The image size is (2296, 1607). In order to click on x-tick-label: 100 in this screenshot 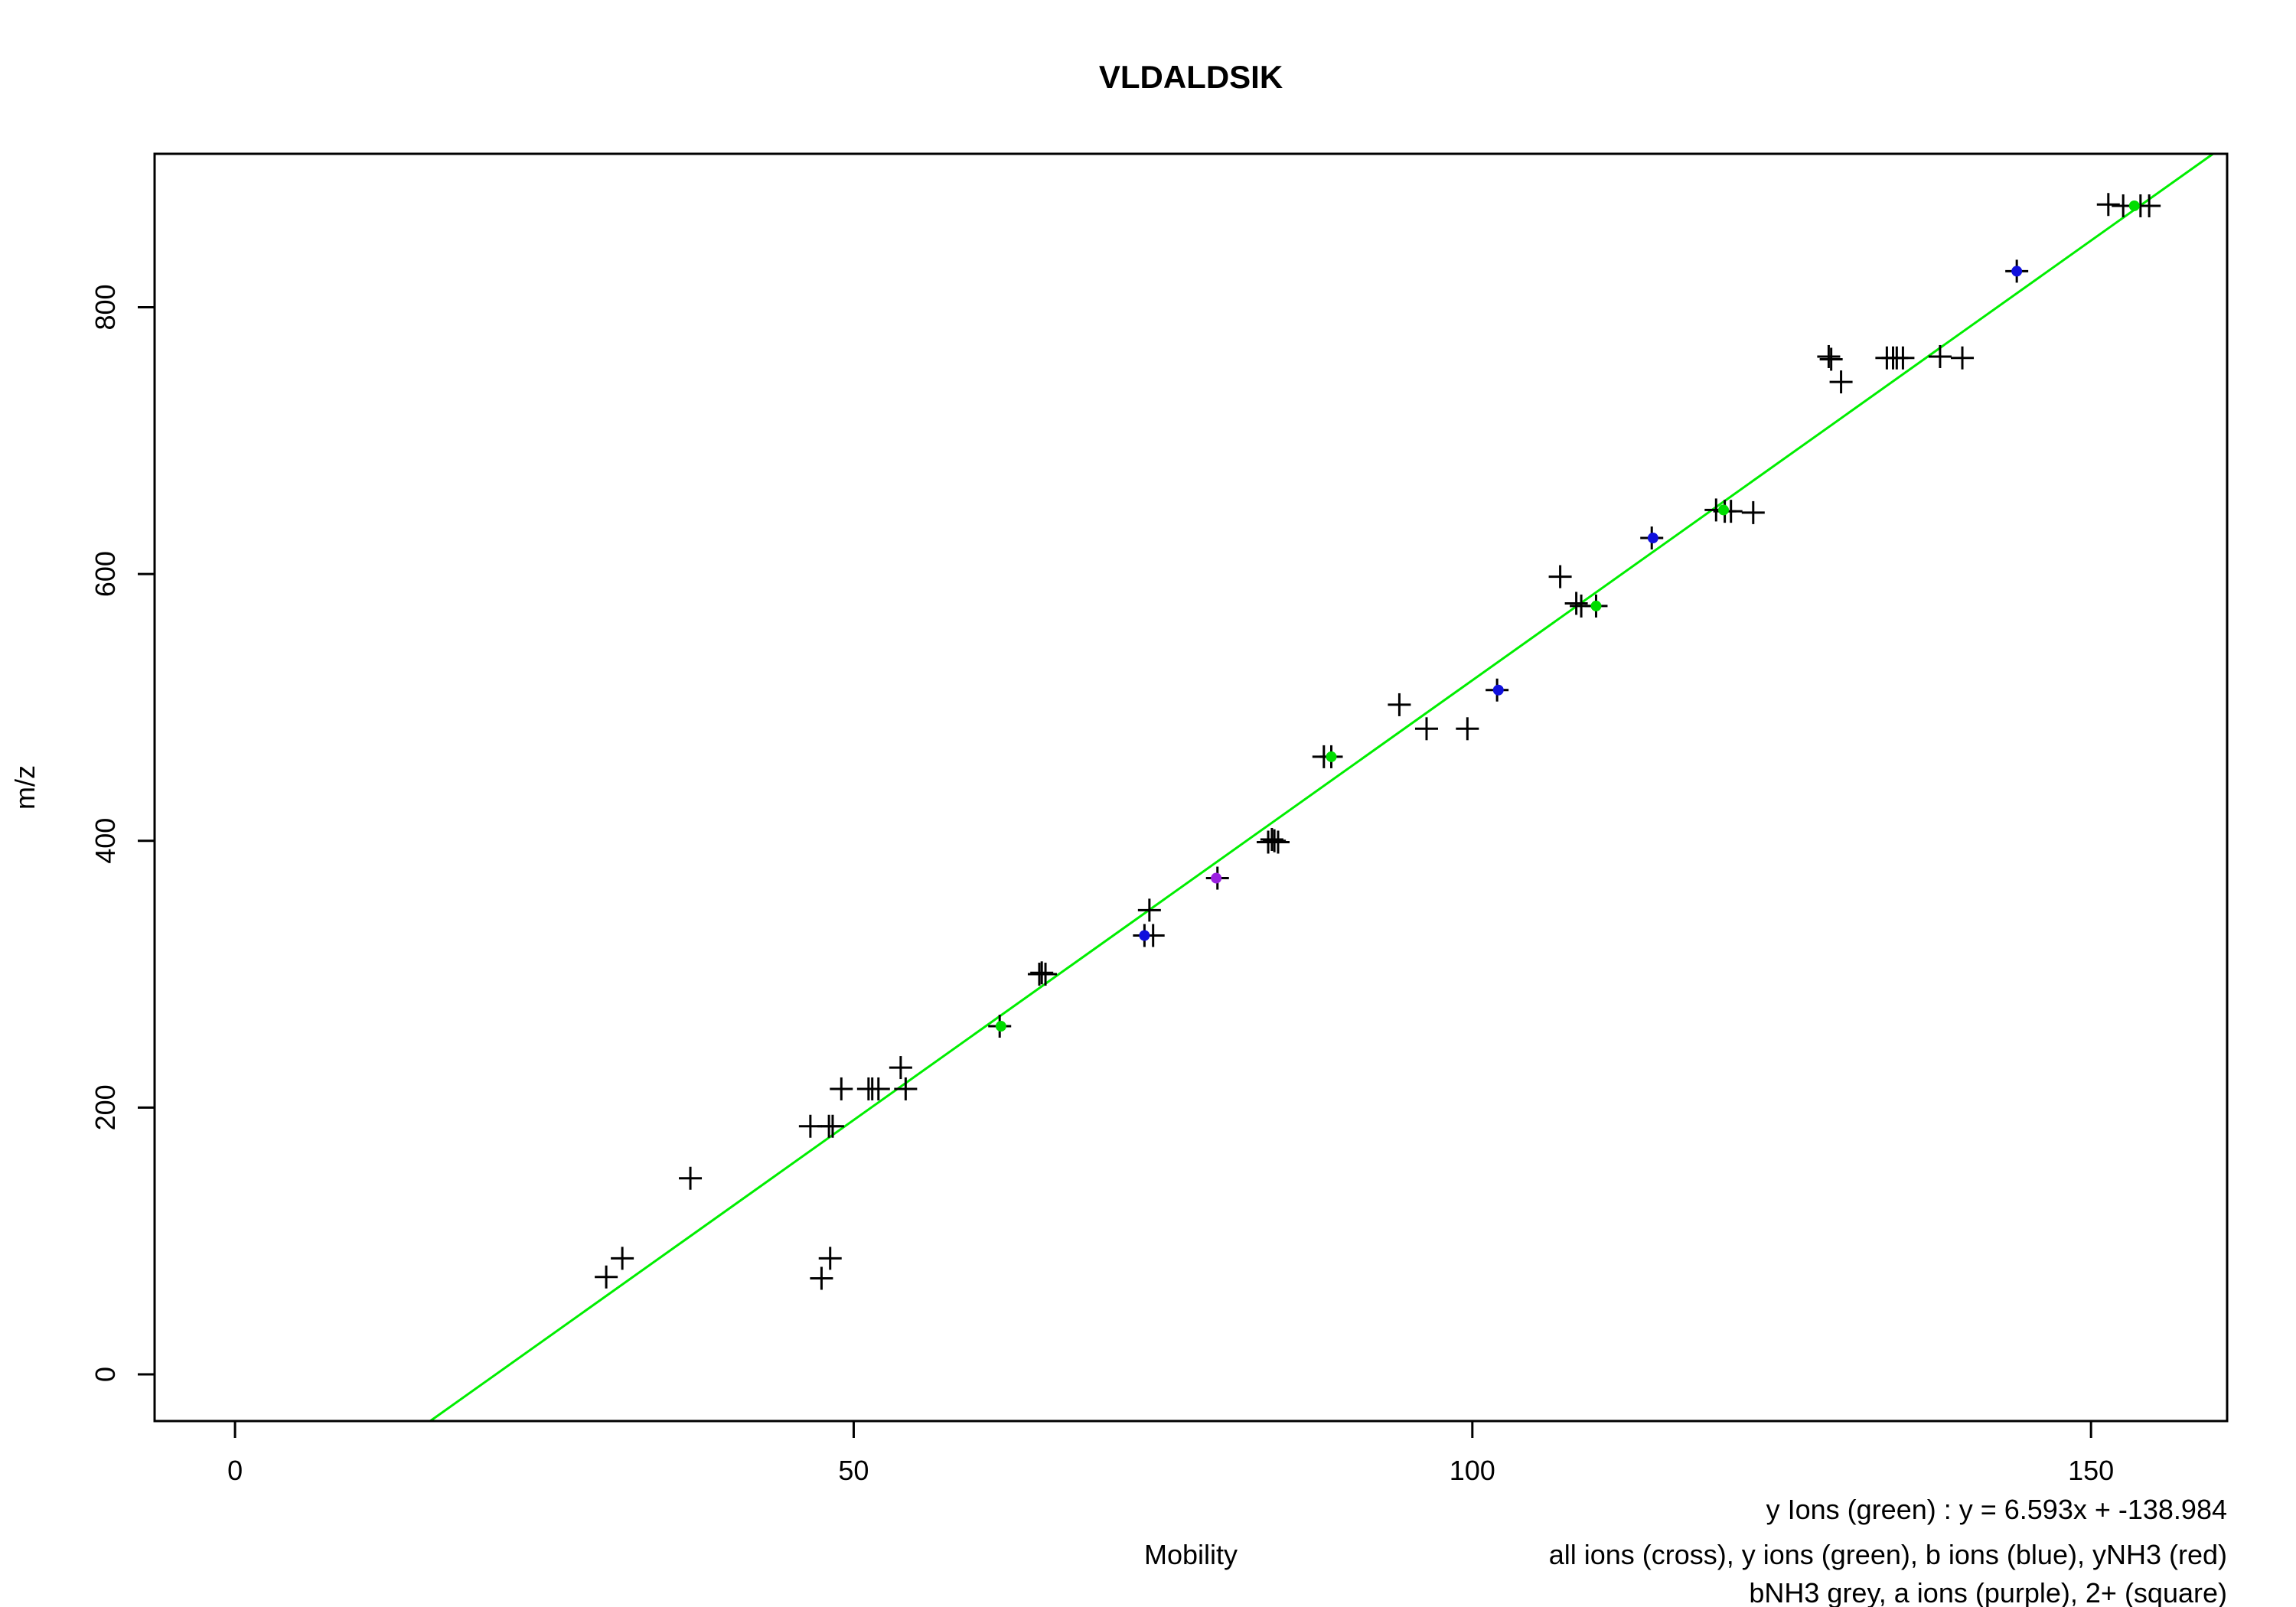, I will do `click(1472, 1470)`.